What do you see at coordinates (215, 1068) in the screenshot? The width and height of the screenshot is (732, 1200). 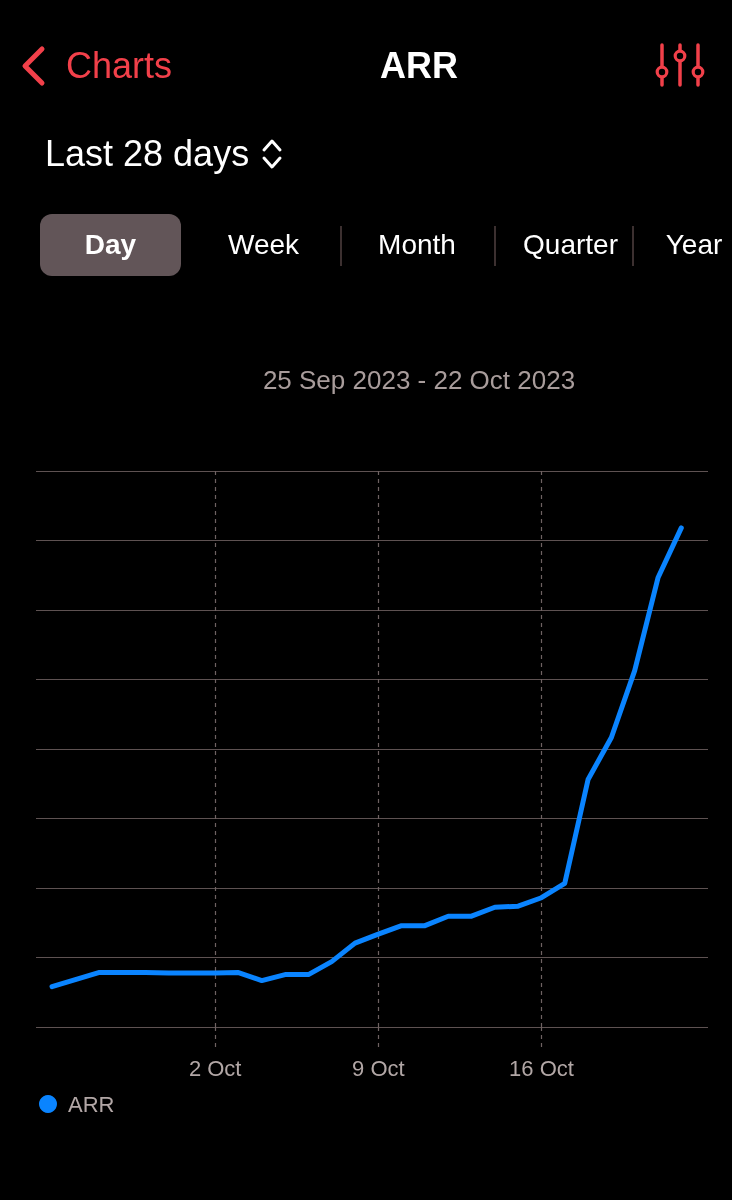 I see `x-tick-label: 2 Oct` at bounding box center [215, 1068].